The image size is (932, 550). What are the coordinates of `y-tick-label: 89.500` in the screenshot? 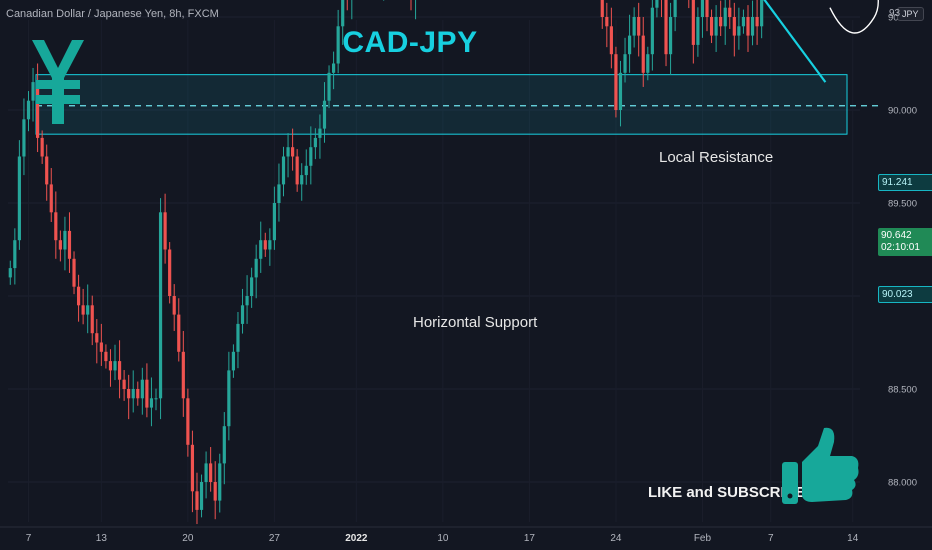 It's located at (902, 204).